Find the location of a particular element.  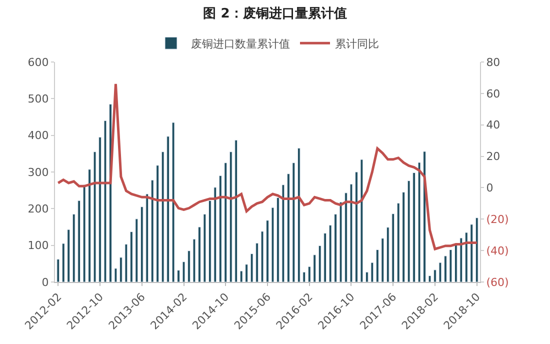

y-tick-label: 200 is located at coordinates (38, 209).